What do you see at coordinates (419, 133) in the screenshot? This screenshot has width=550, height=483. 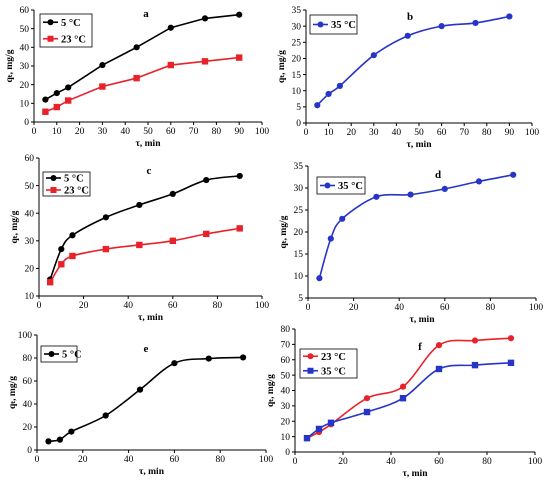 I see `x-tick-label: 50` at bounding box center [419, 133].